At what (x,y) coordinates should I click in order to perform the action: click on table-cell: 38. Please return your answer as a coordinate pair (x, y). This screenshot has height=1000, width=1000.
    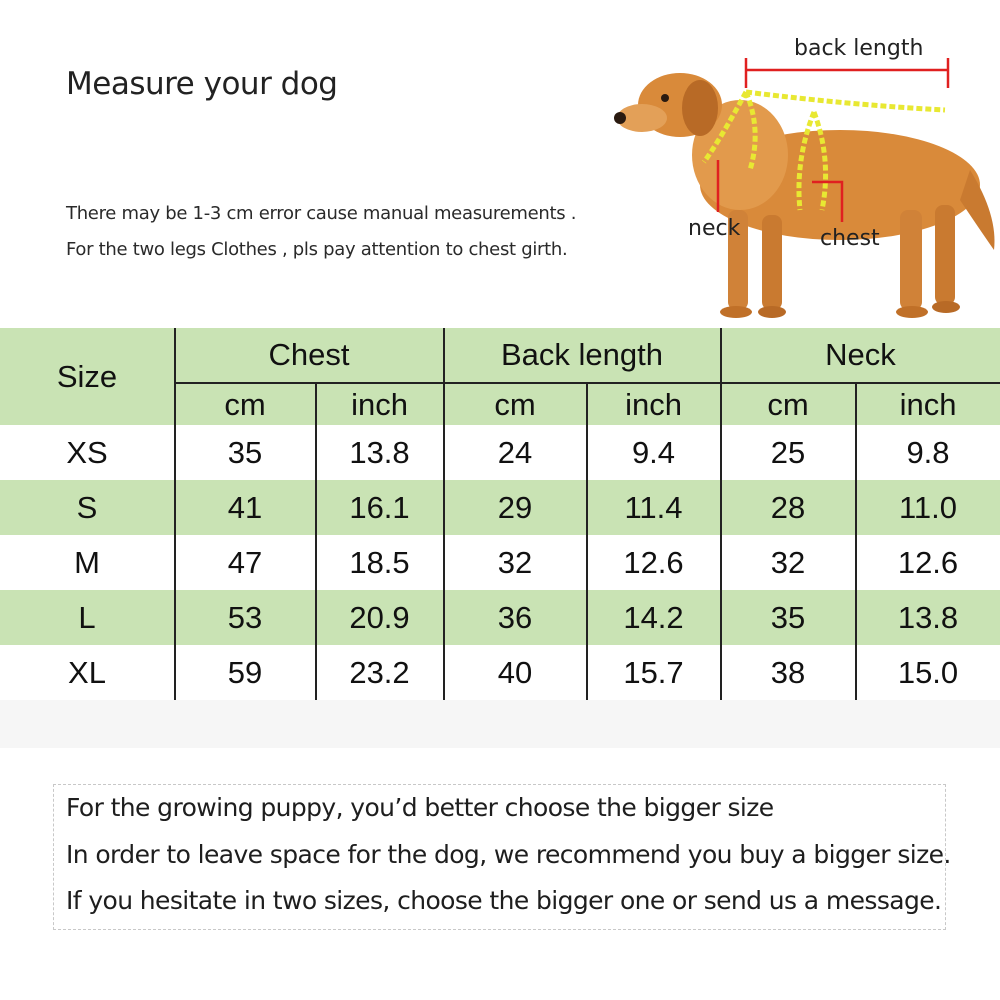
    Looking at the image, I should click on (788, 672).